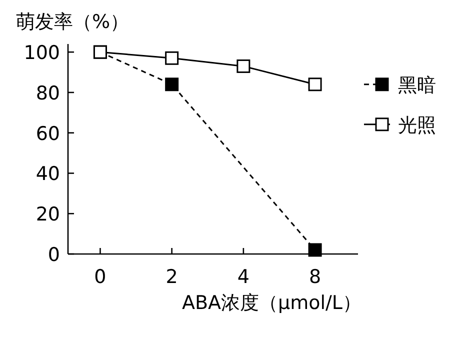  Describe the element at coordinates (272, 303) in the screenshot. I see `x-axis-title: ABA浓度（μmol/L）` at that location.